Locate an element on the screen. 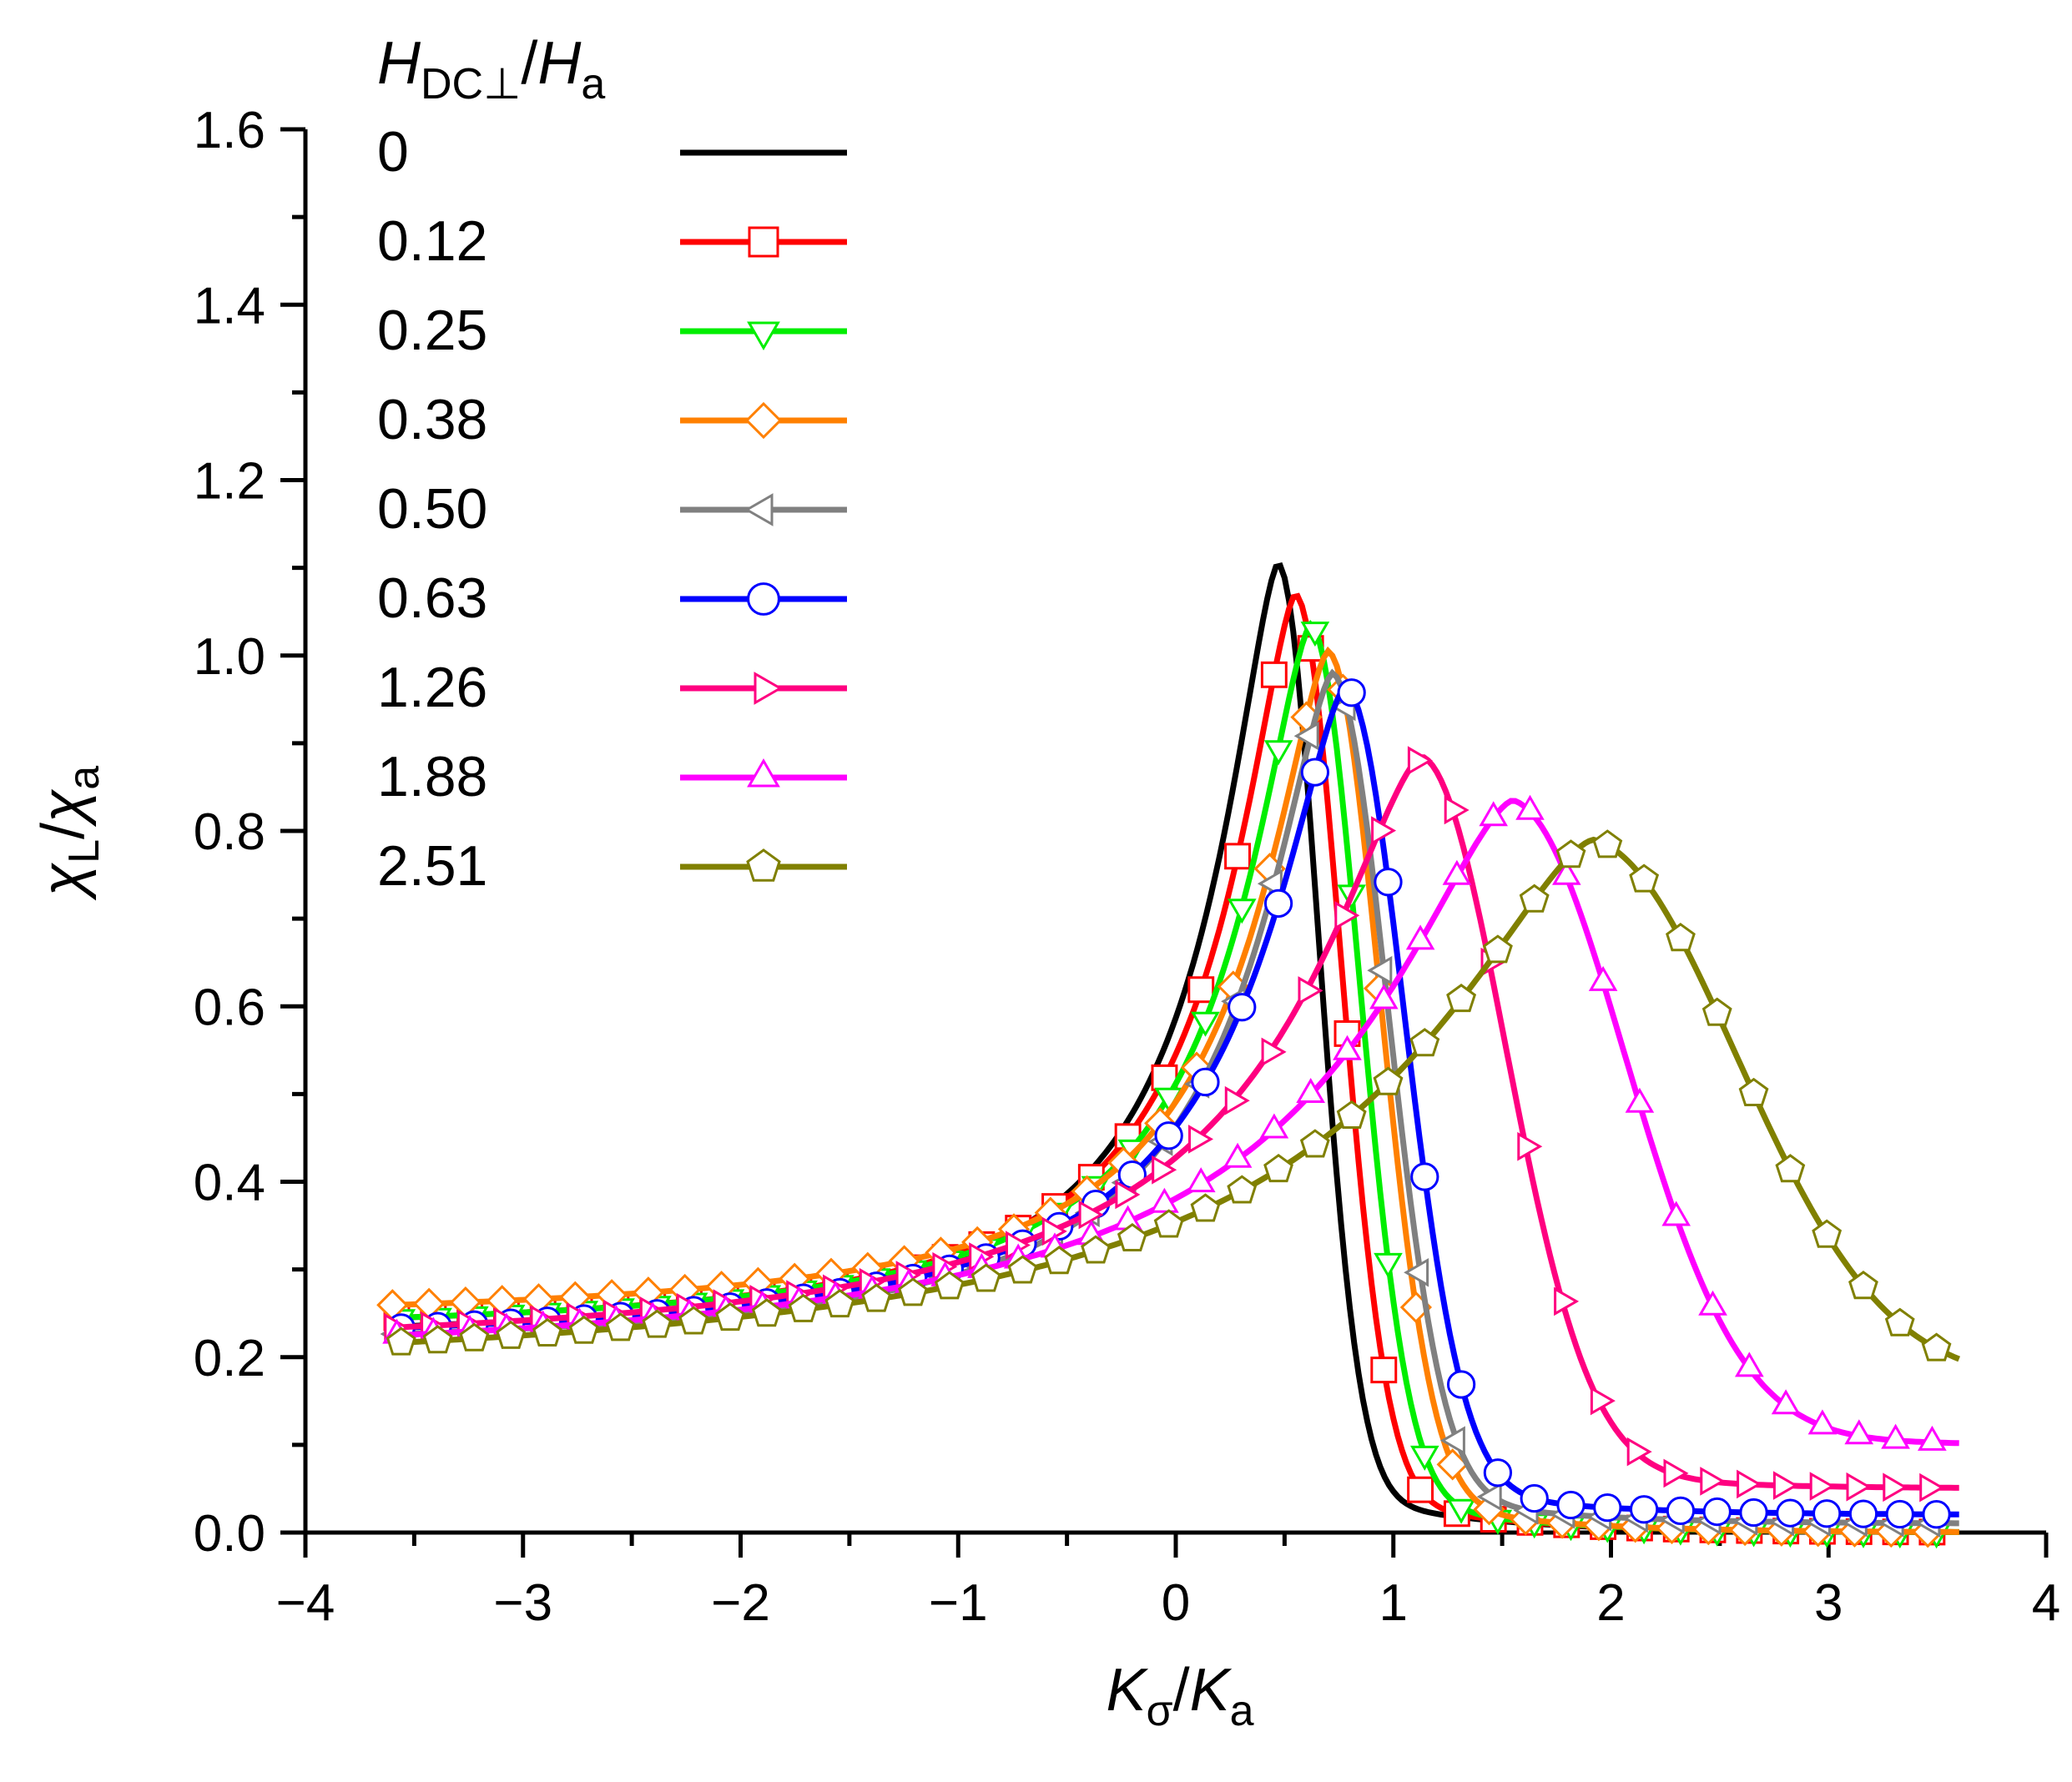 Image resolution: width=2072 pixels, height=1782 pixels. legend-item: 0.12 is located at coordinates (612, 241).